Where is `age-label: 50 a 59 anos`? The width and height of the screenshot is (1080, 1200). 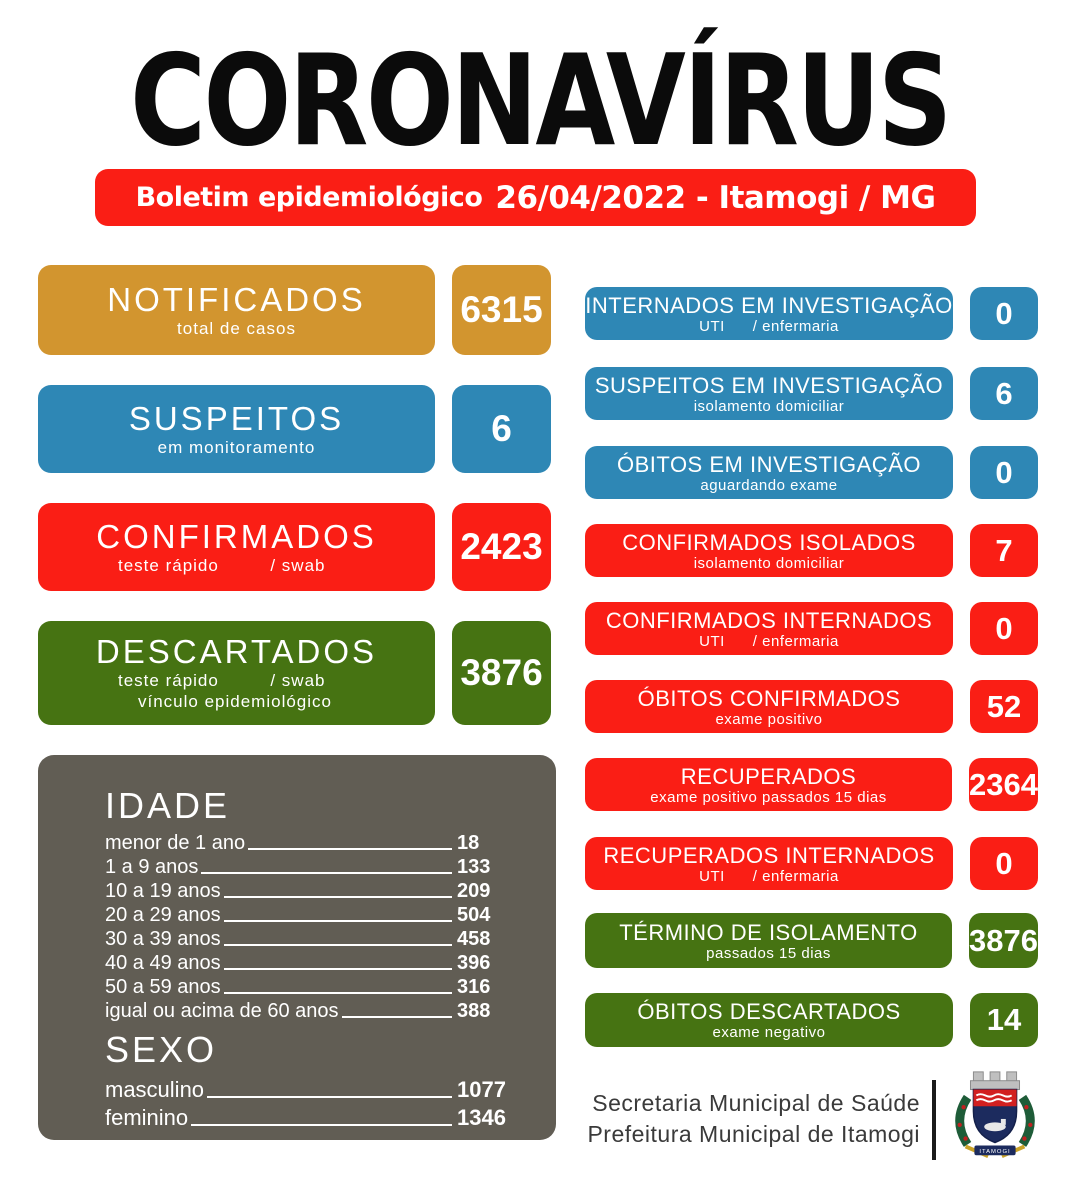 age-label: 50 a 59 anos is located at coordinates (163, 987).